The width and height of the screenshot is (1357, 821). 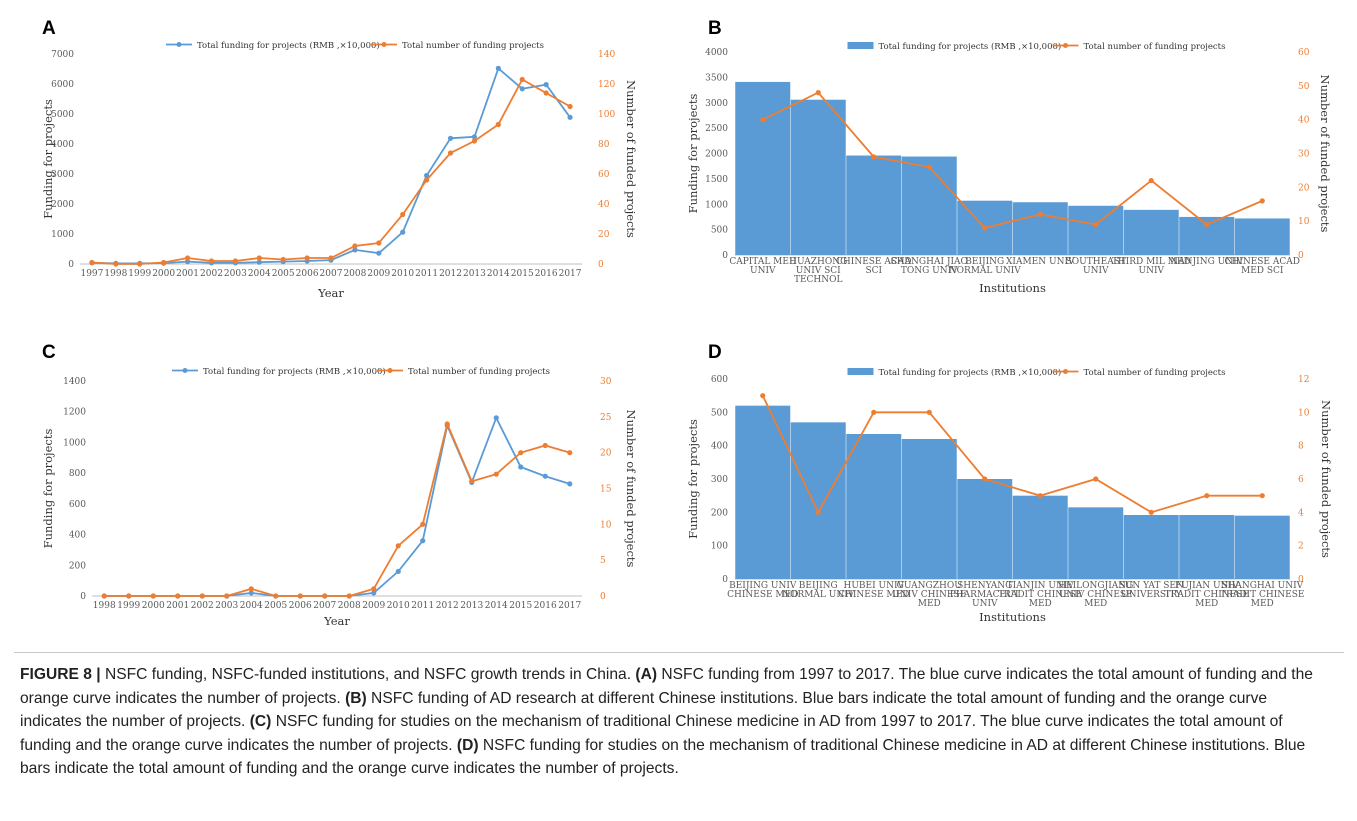 I want to click on panel-c-x-tick: 2009, so click(x=373, y=606).